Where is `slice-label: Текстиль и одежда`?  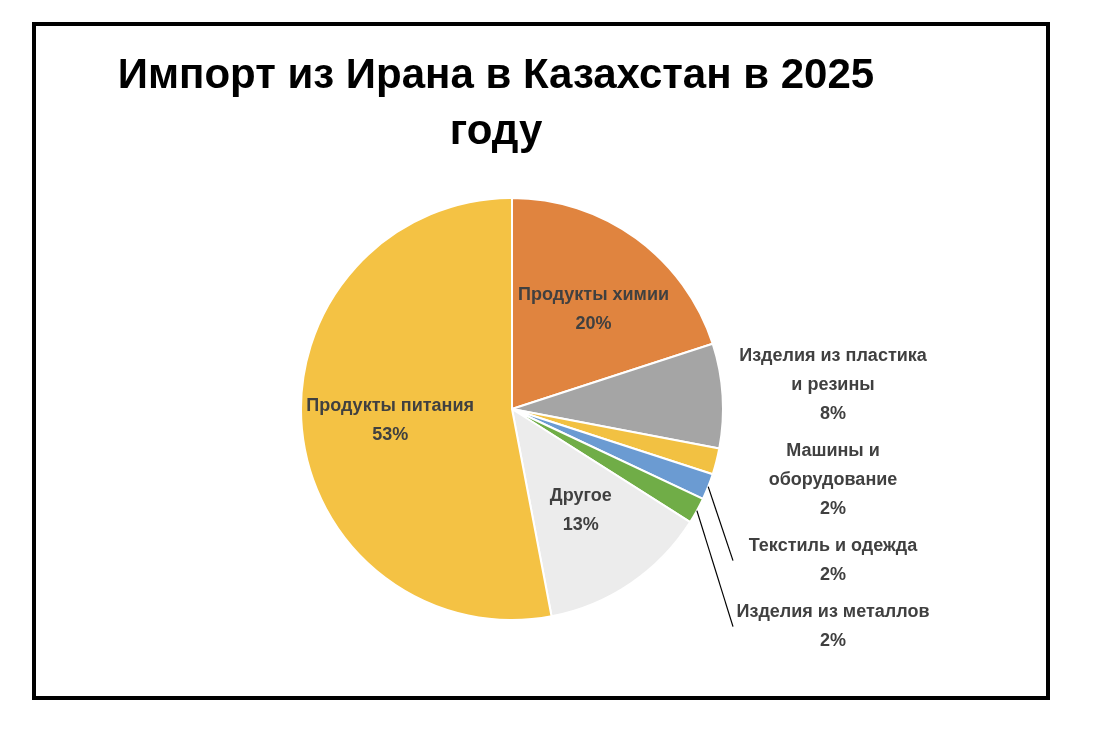
slice-label: Текстиль и одежда is located at coordinates (833, 545).